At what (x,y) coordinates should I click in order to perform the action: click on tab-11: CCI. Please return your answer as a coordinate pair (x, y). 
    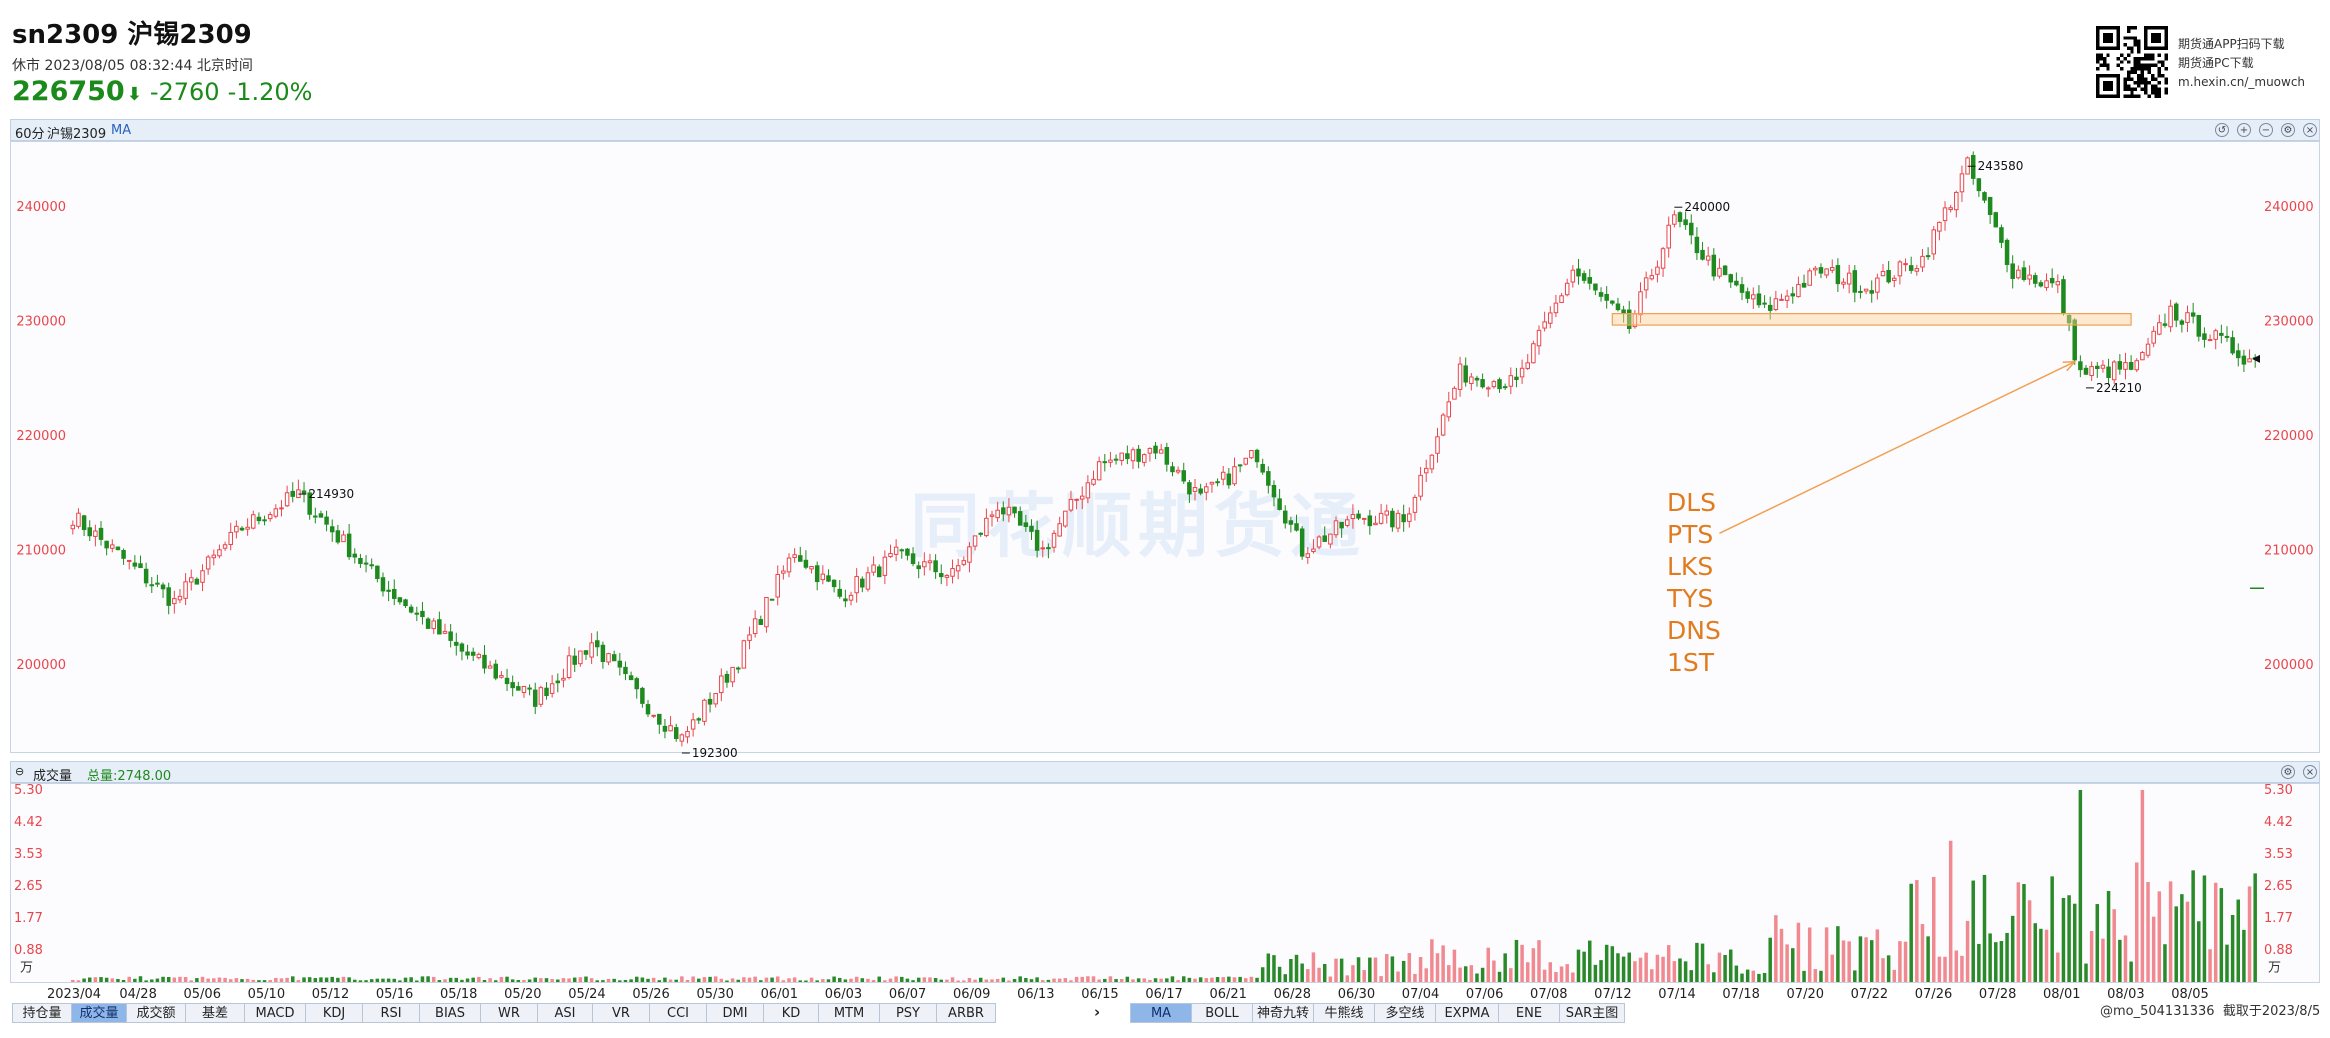
    Looking at the image, I should click on (678, 1013).